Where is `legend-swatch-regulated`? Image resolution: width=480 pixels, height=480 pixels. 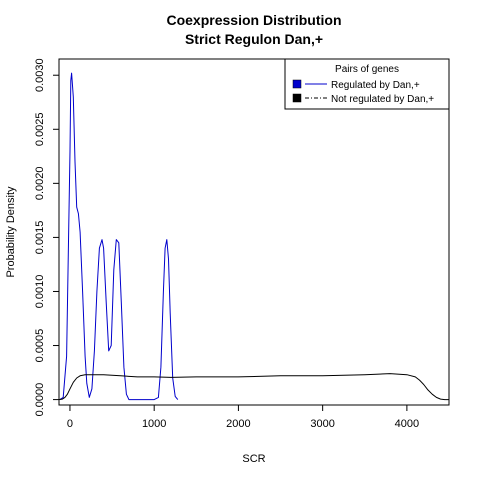 legend-swatch-regulated is located at coordinates (297, 84).